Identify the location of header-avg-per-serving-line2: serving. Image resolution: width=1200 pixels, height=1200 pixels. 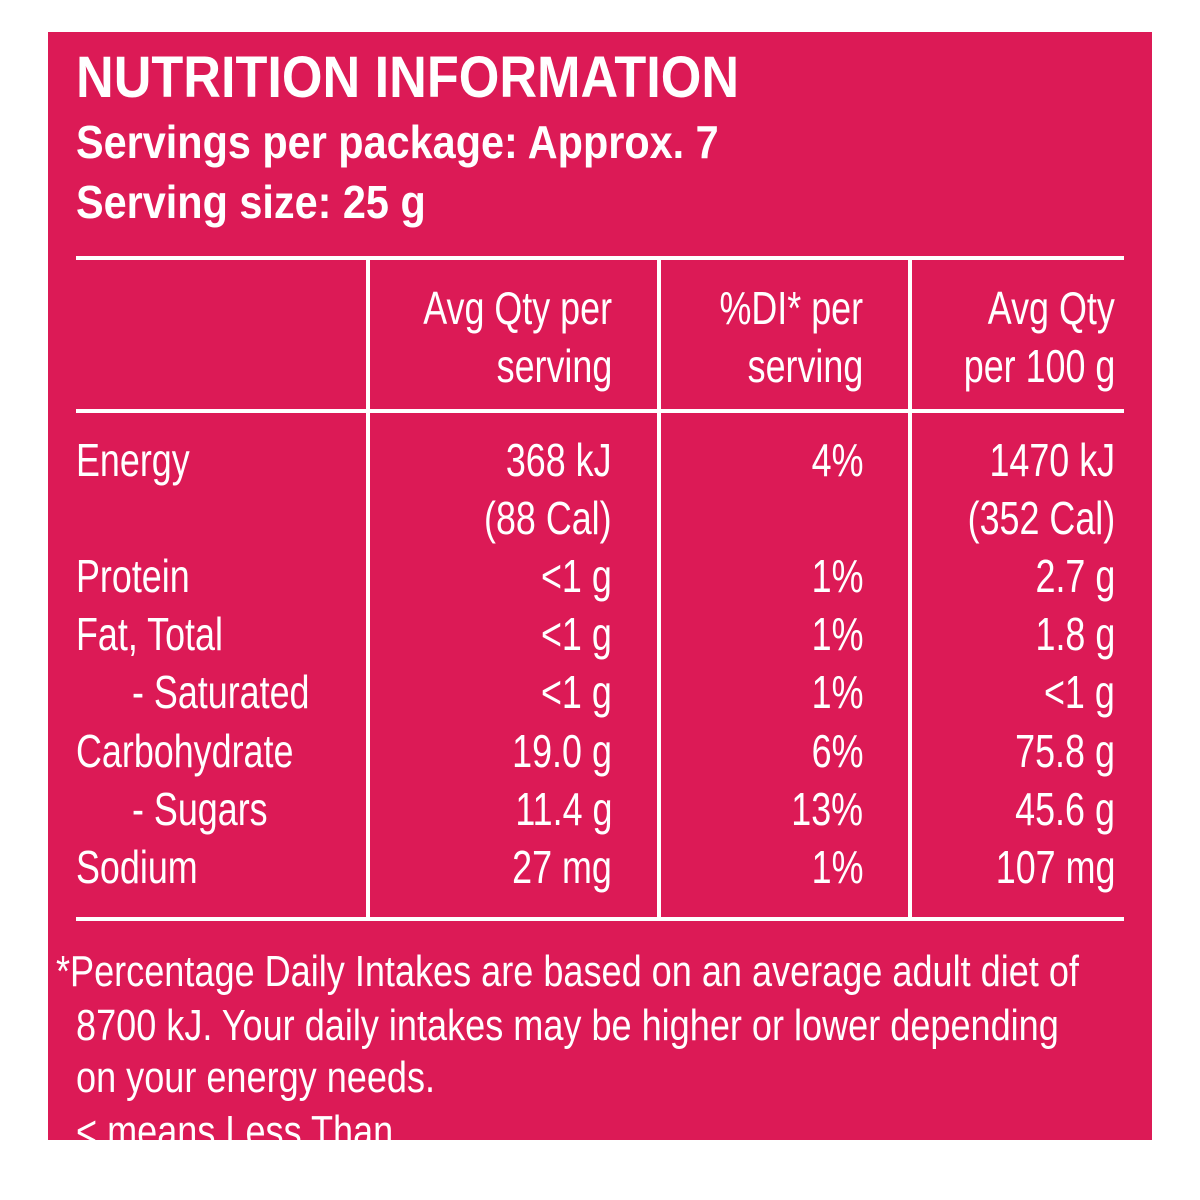
(554, 366).